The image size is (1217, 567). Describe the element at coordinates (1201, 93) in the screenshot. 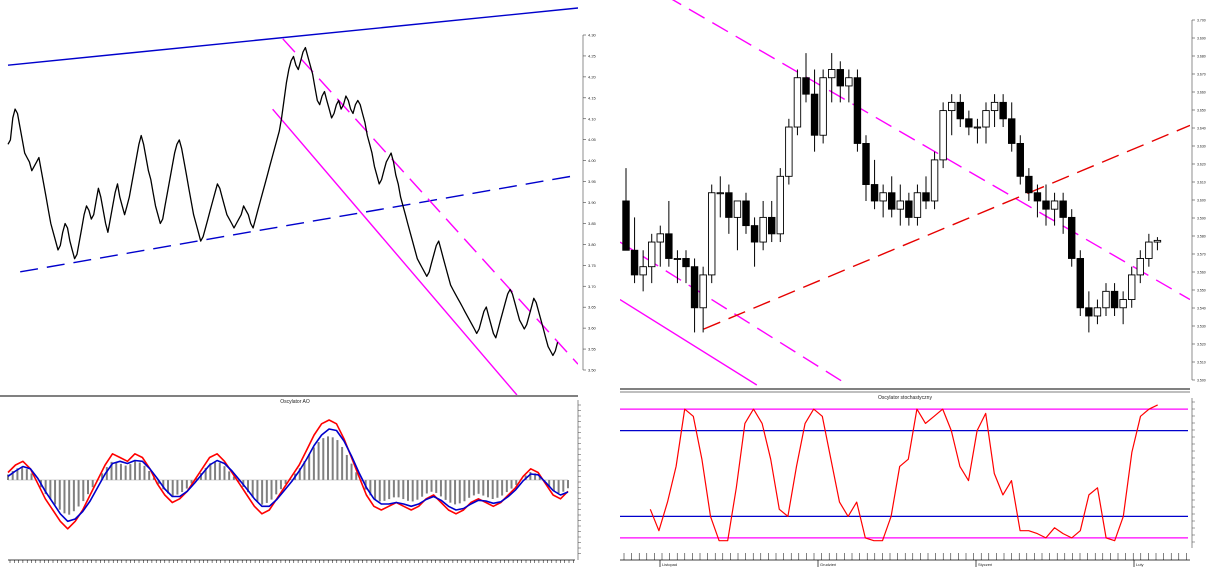

I see `right-price-y-tick-label: 3.660` at that location.